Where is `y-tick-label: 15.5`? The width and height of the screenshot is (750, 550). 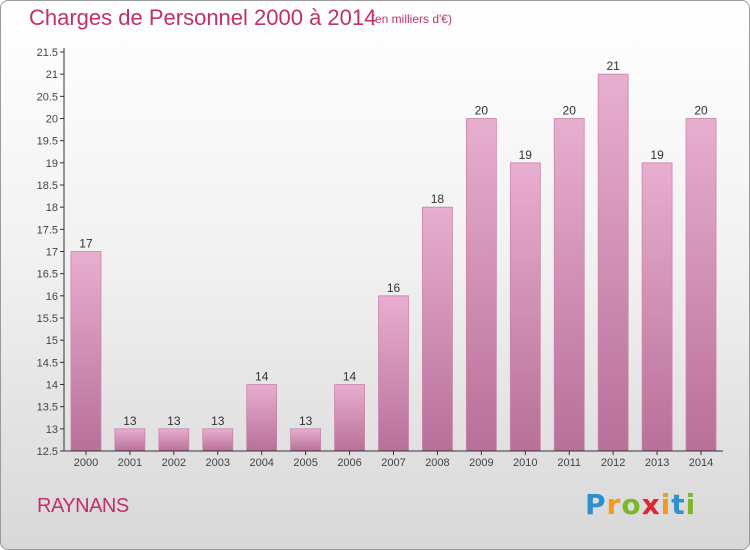
y-tick-label: 15.5 is located at coordinates (47, 319).